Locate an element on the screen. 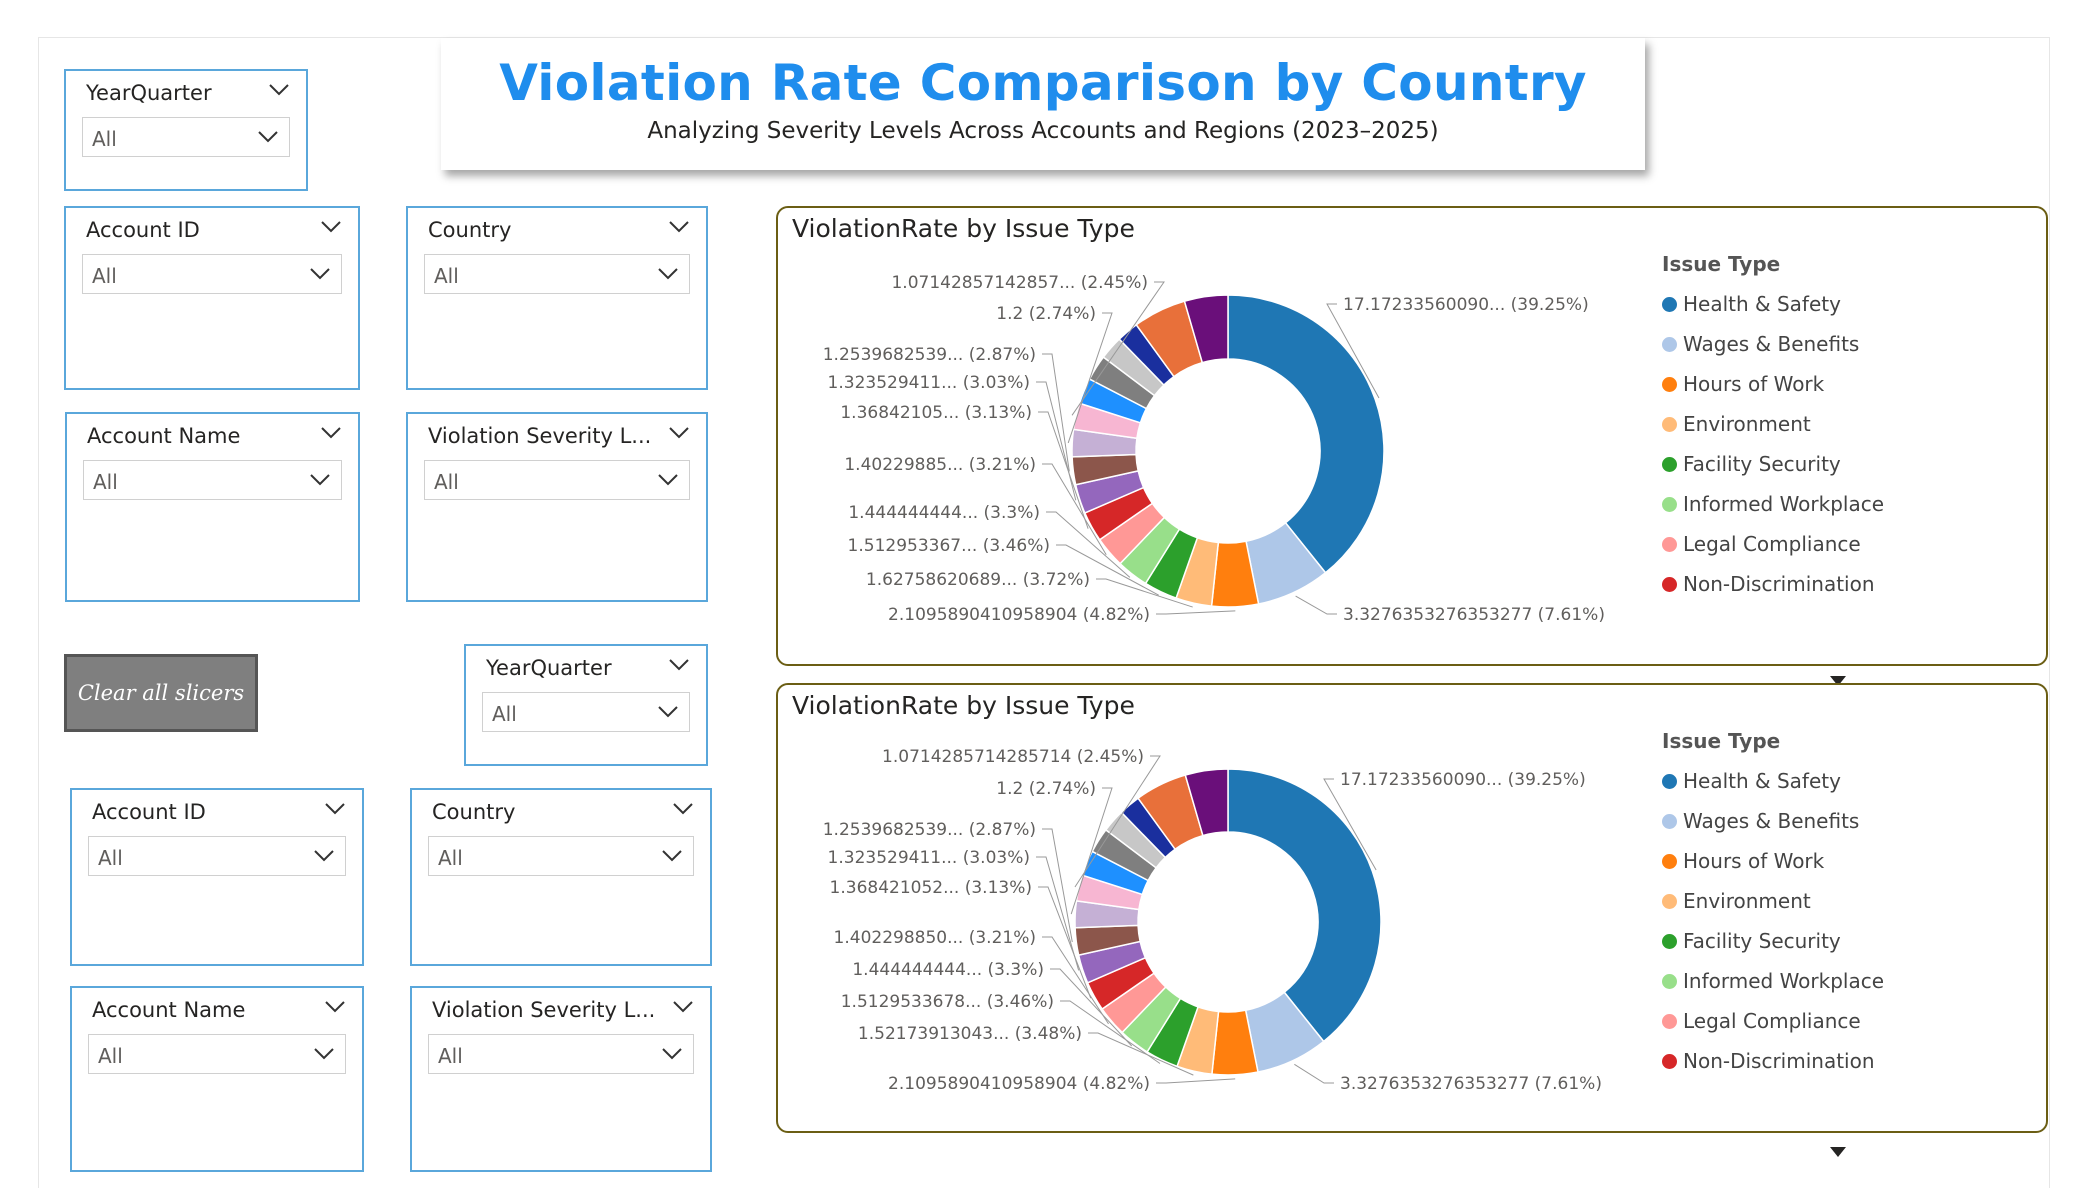  slicer-yearquarter-2: YearQuarter All is located at coordinates (586, 705).